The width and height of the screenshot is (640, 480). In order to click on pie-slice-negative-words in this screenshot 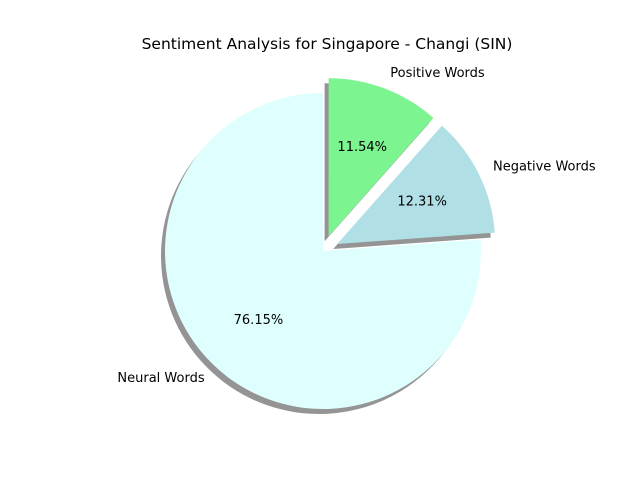, I will do `click(416, 184)`.